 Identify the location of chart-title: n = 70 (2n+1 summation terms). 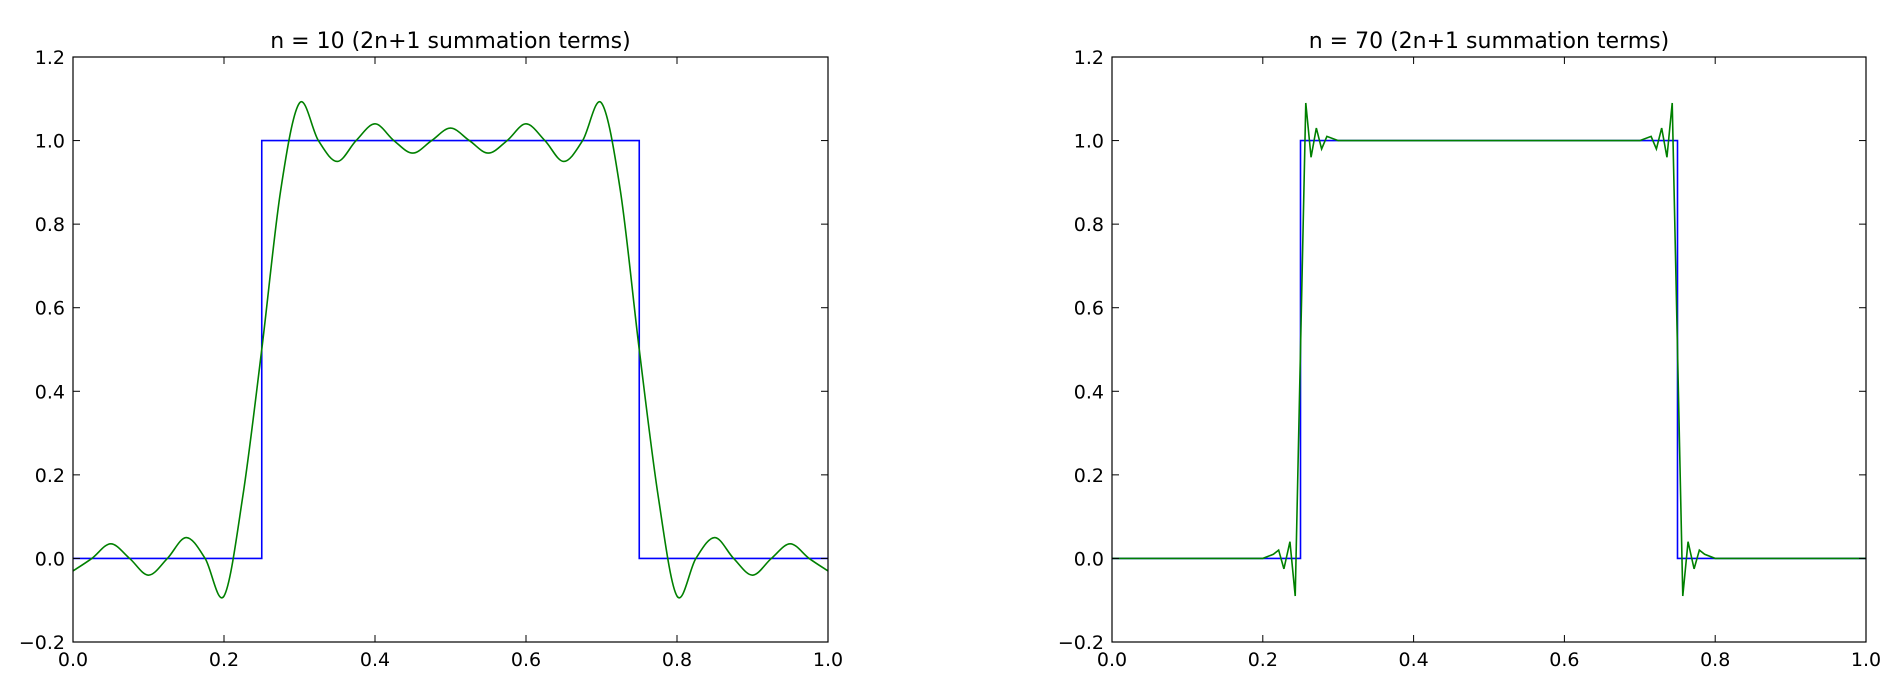
(1489, 41).